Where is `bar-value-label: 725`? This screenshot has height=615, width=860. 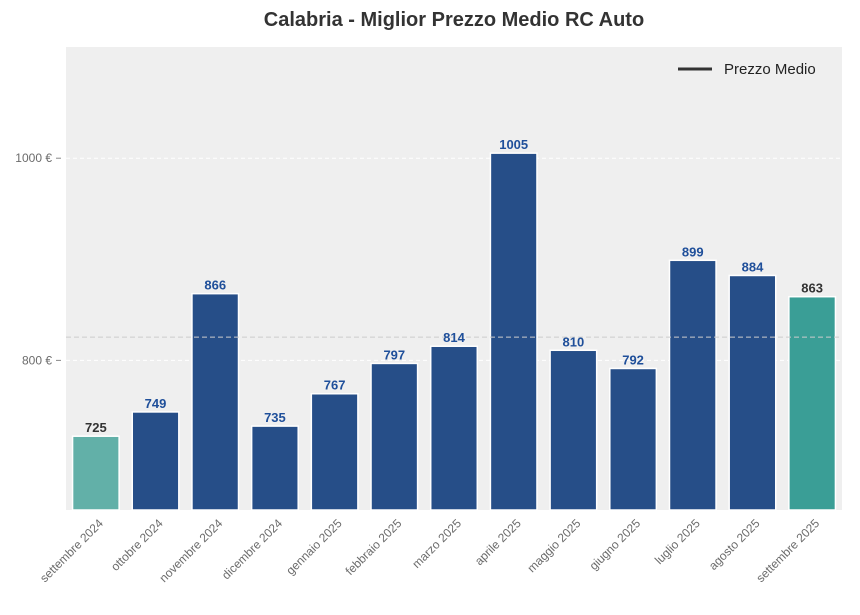 bar-value-label: 725 is located at coordinates (96, 427).